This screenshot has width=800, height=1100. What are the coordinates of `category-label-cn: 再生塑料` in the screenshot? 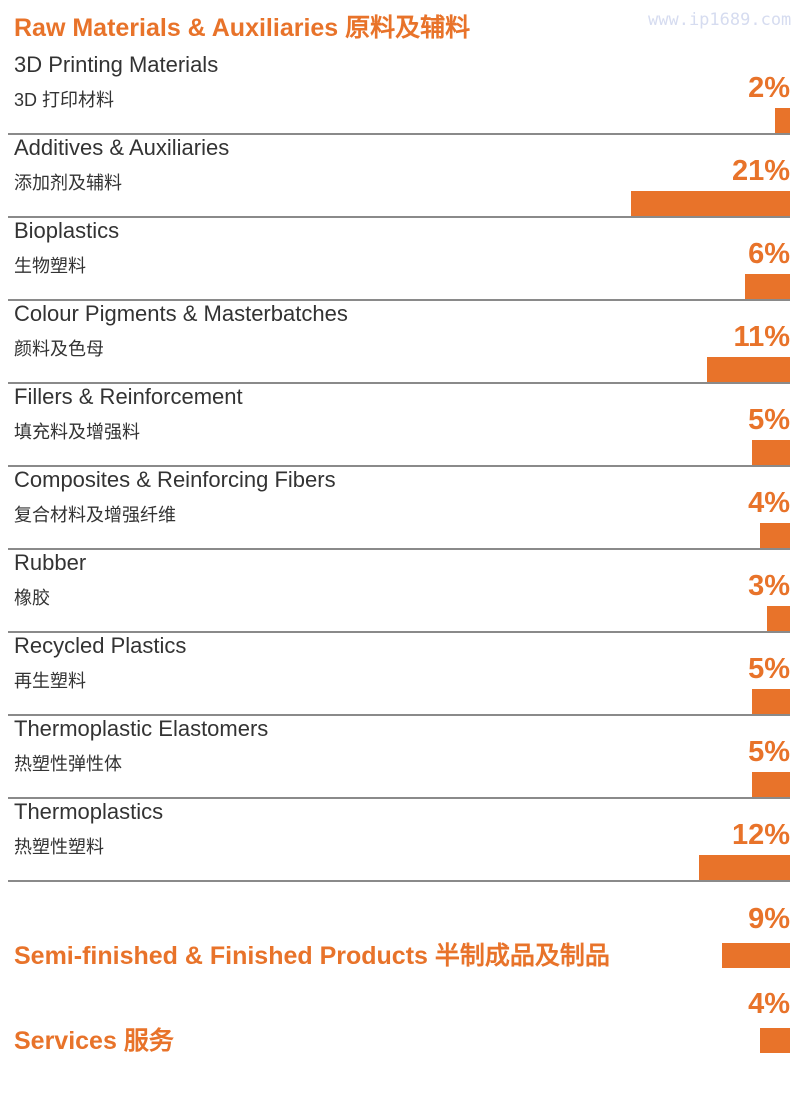 It's located at (50, 681).